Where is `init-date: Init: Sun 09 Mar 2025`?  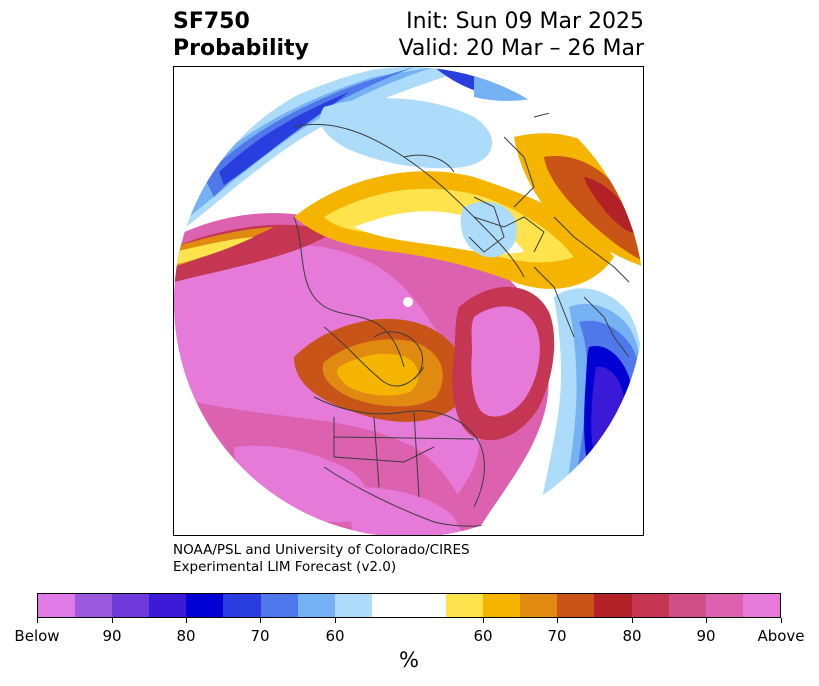 init-date: Init: Sun 09 Mar 2025 is located at coordinates (525, 21).